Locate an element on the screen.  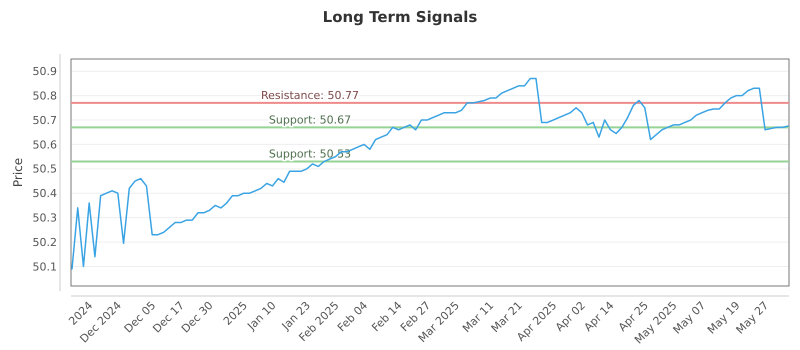
y-tick-label: 50.7 is located at coordinates (44, 120).